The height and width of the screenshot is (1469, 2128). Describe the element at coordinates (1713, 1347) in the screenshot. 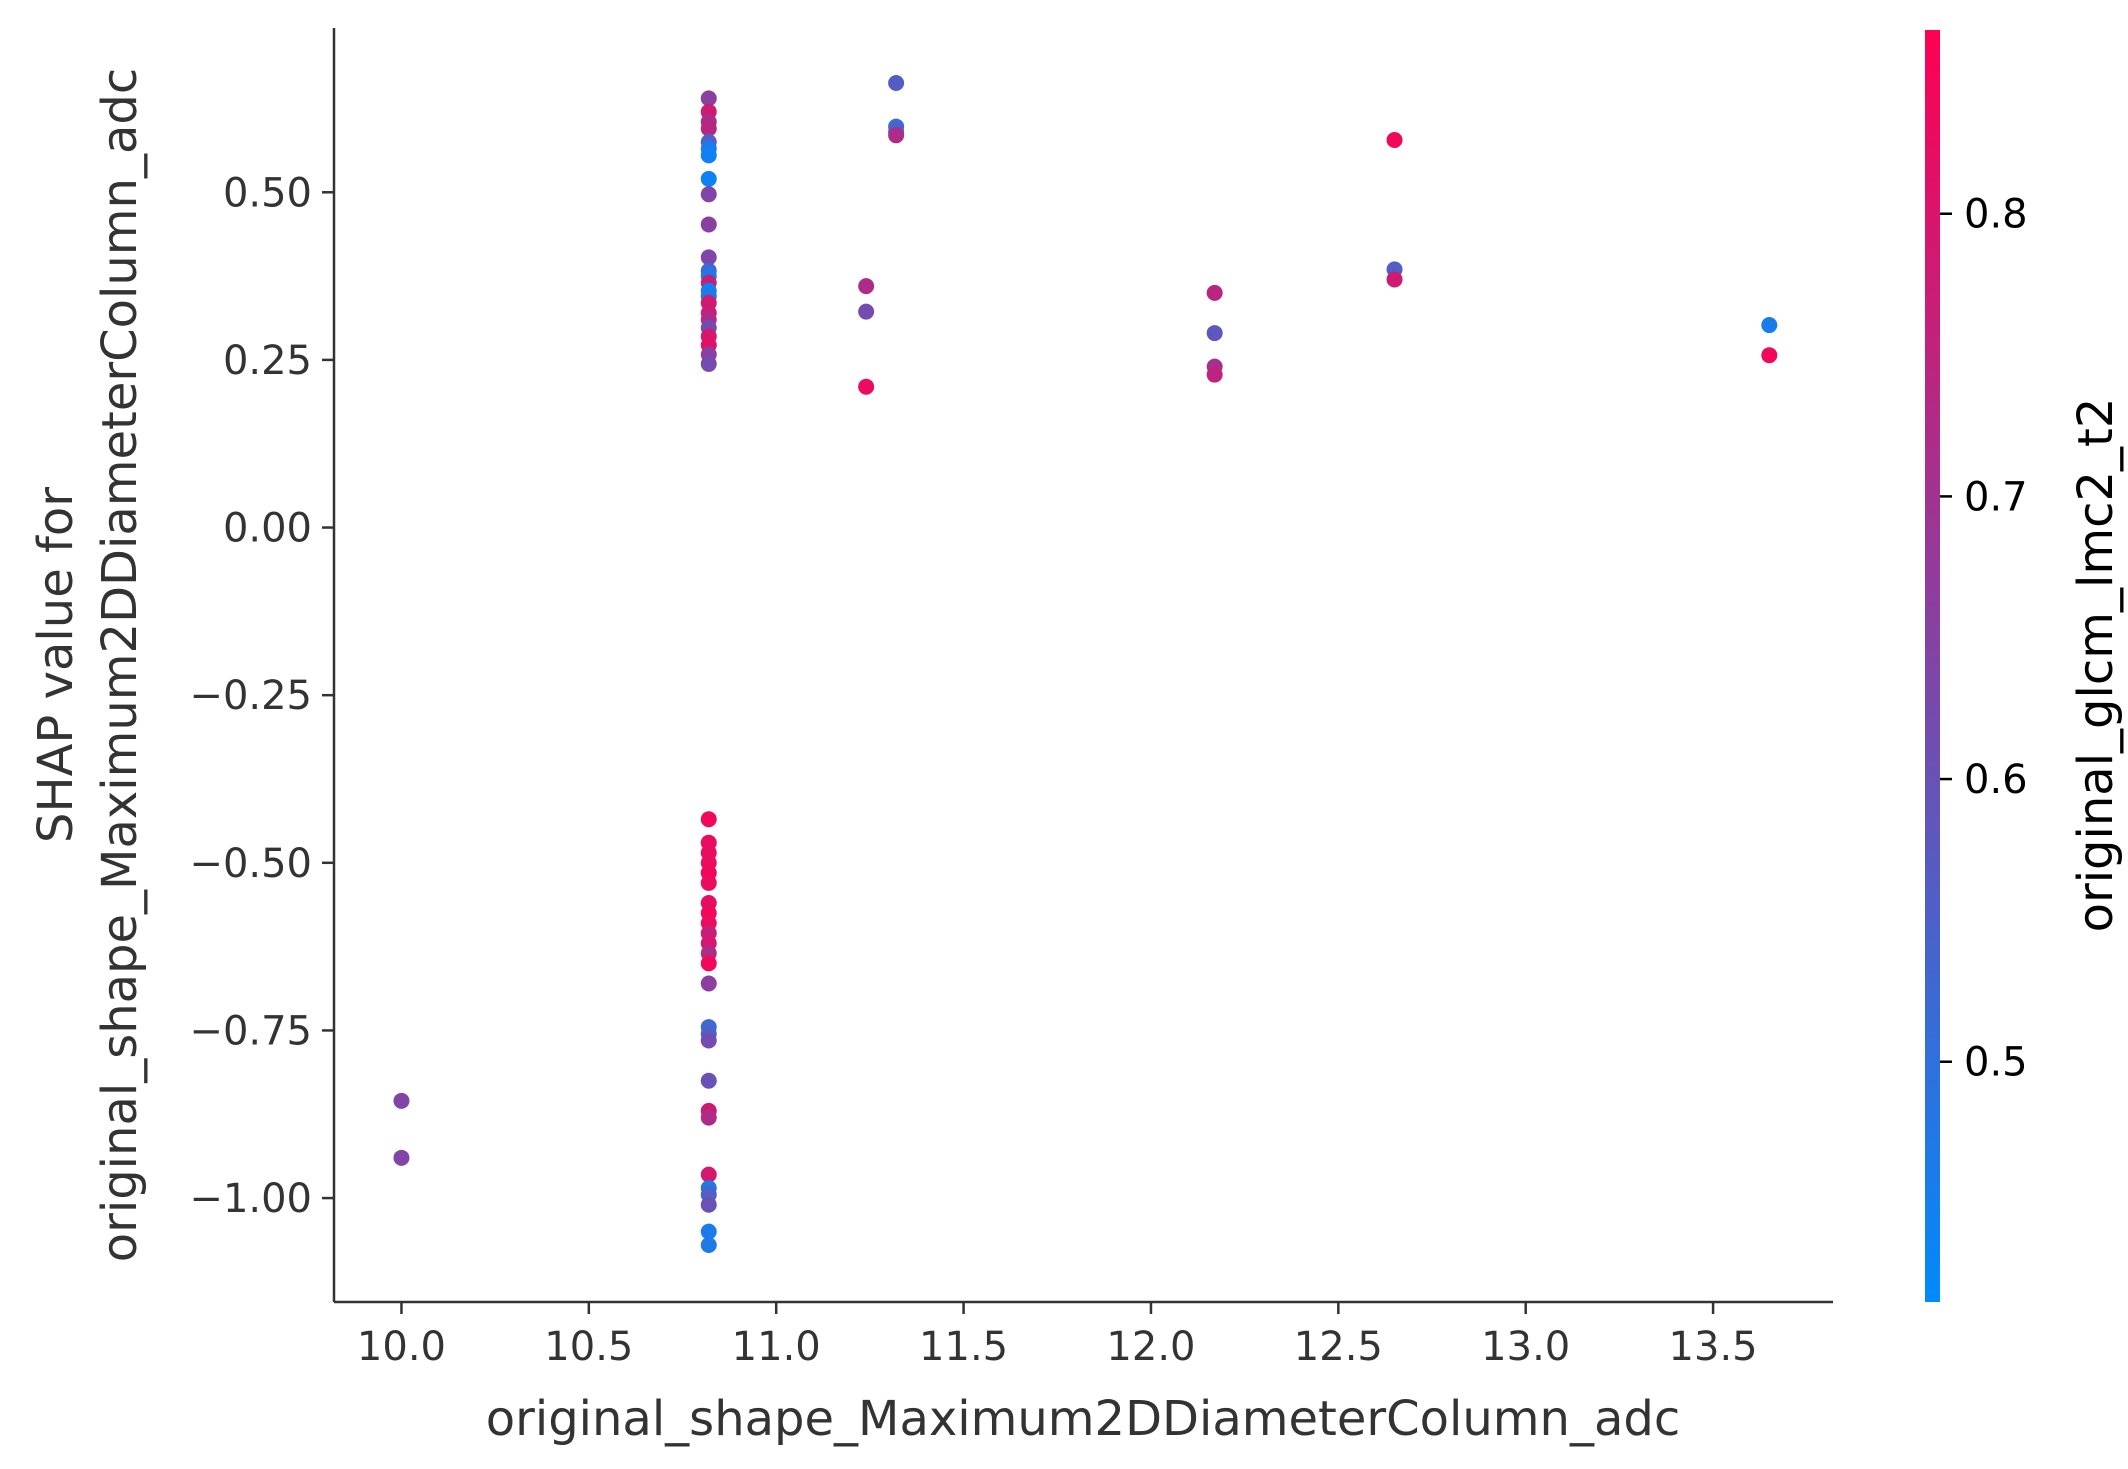

I see `x-tick-label: 13.5` at that location.